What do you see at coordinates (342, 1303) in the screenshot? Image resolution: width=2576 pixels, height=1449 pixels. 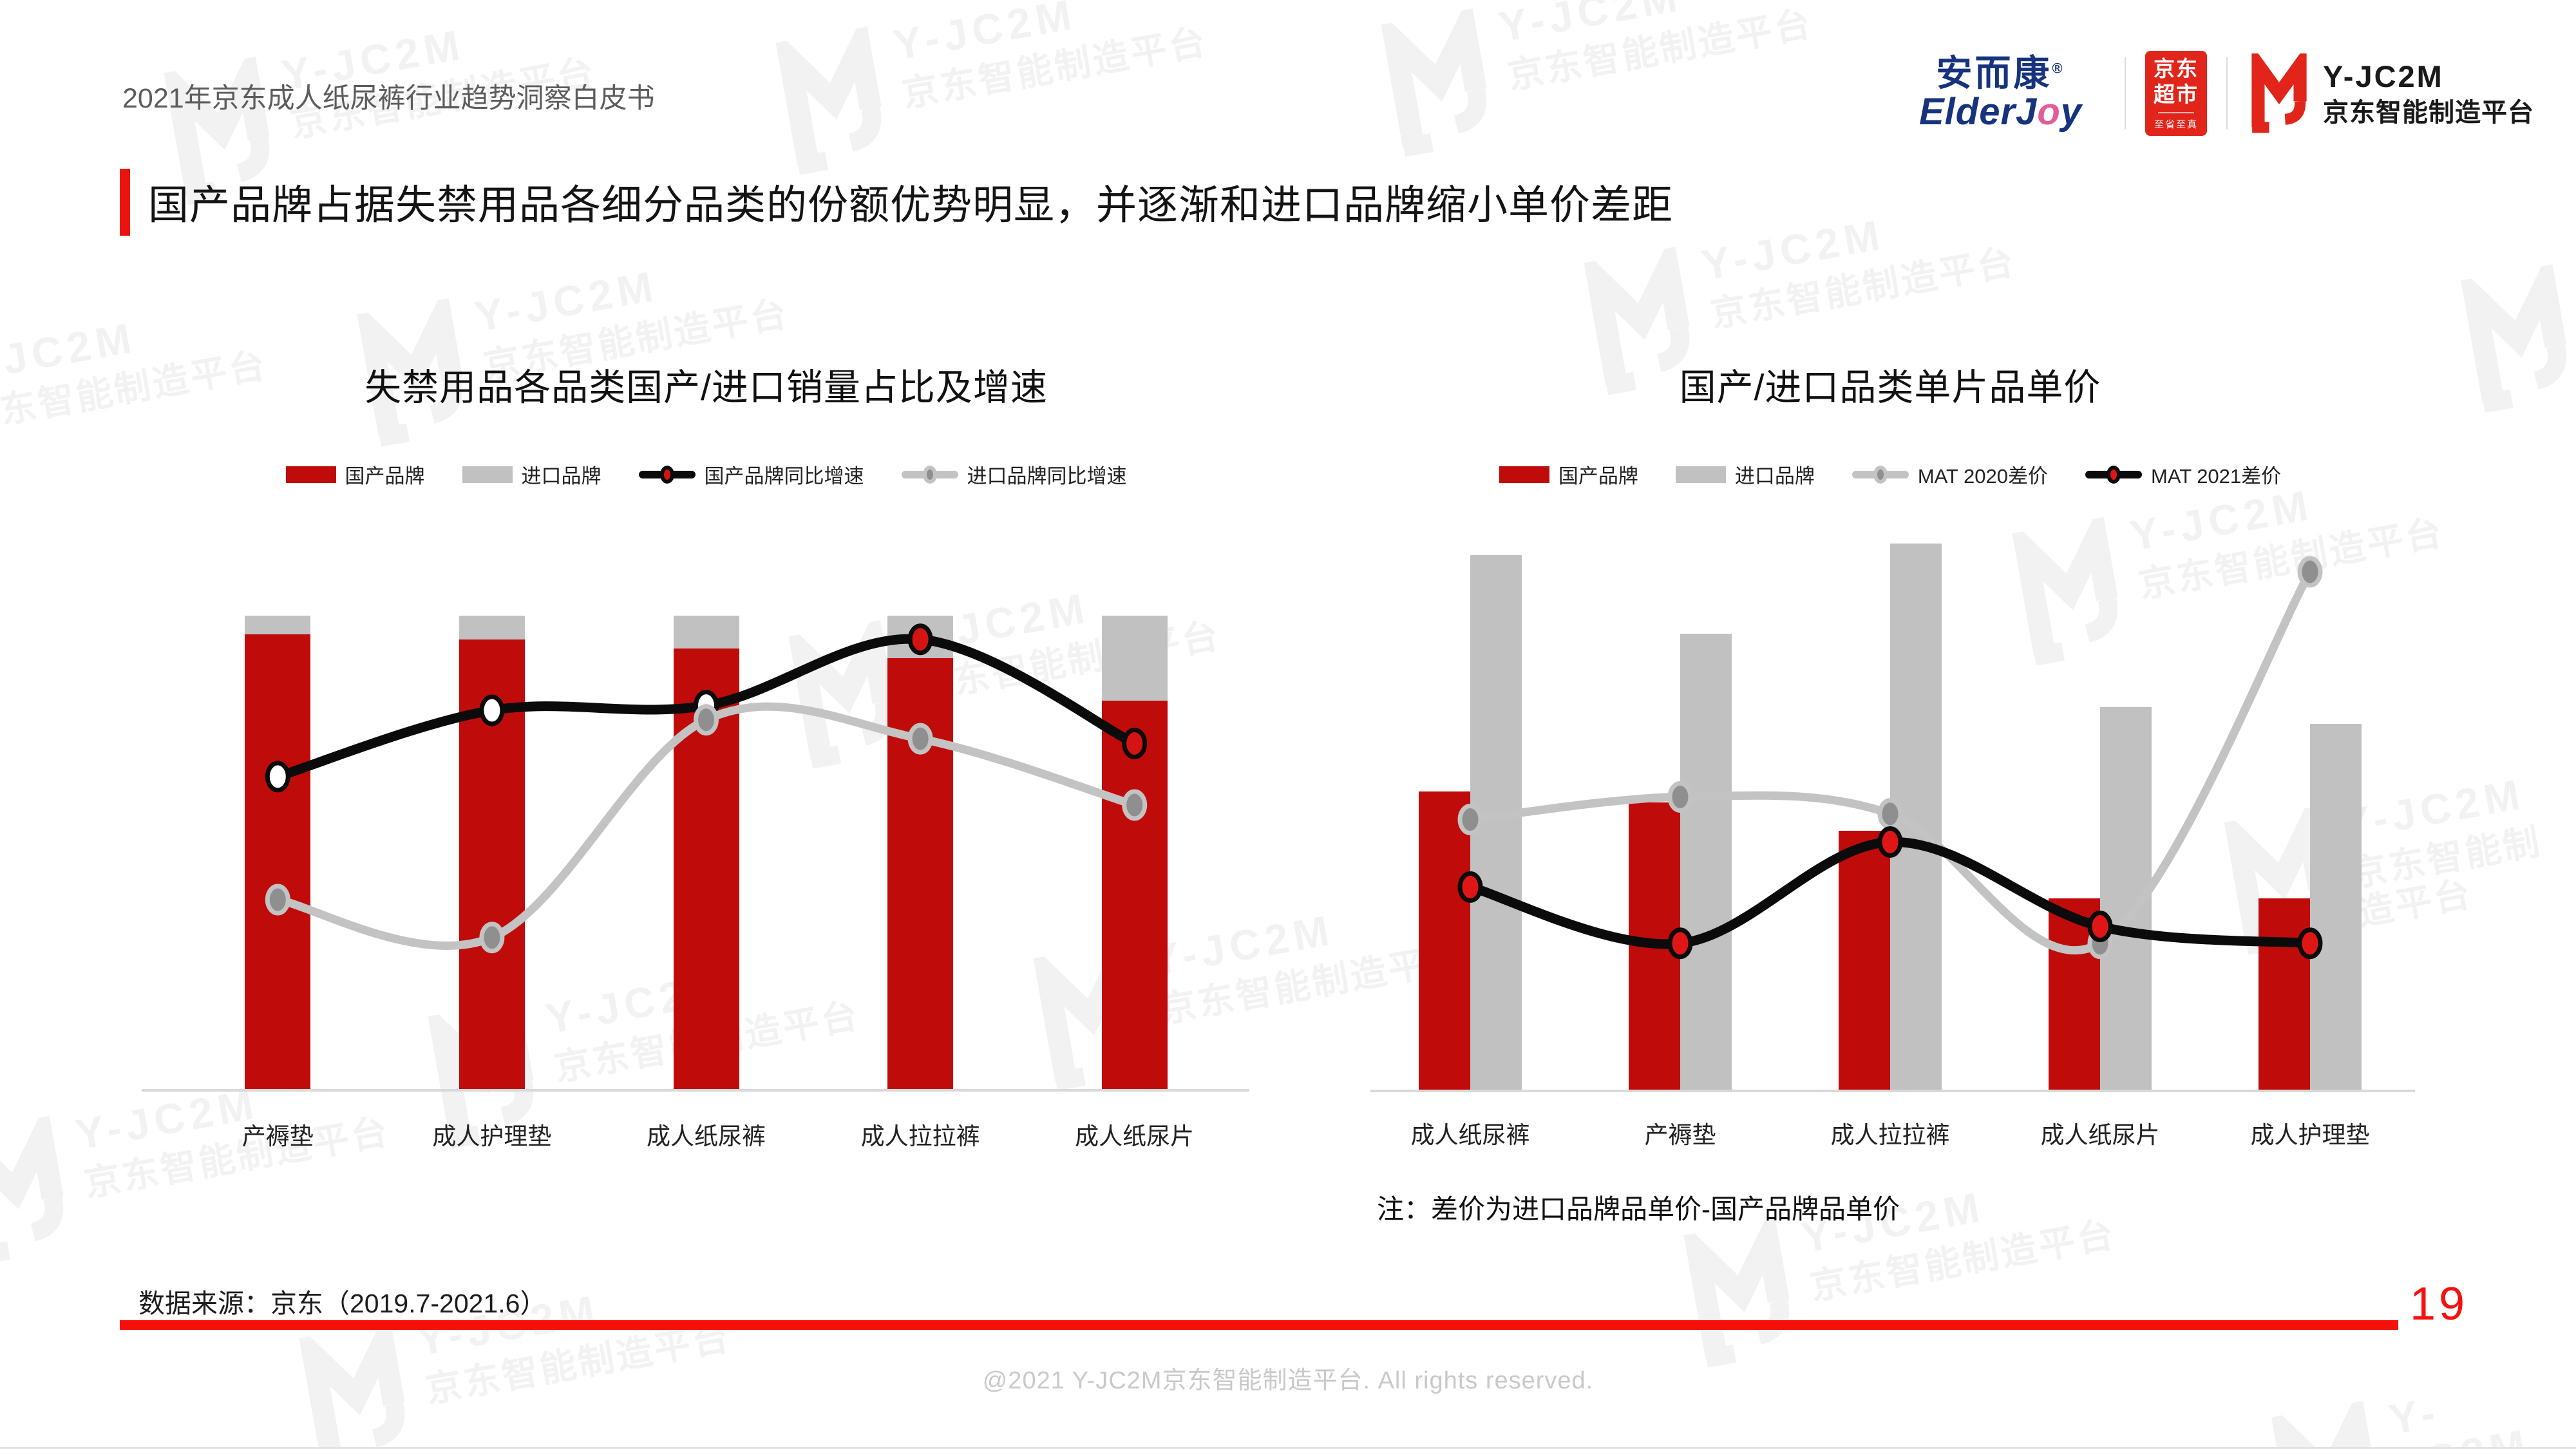 I see `data-source-note: 数据来源：京东（2019.7-2021.6）` at bounding box center [342, 1303].